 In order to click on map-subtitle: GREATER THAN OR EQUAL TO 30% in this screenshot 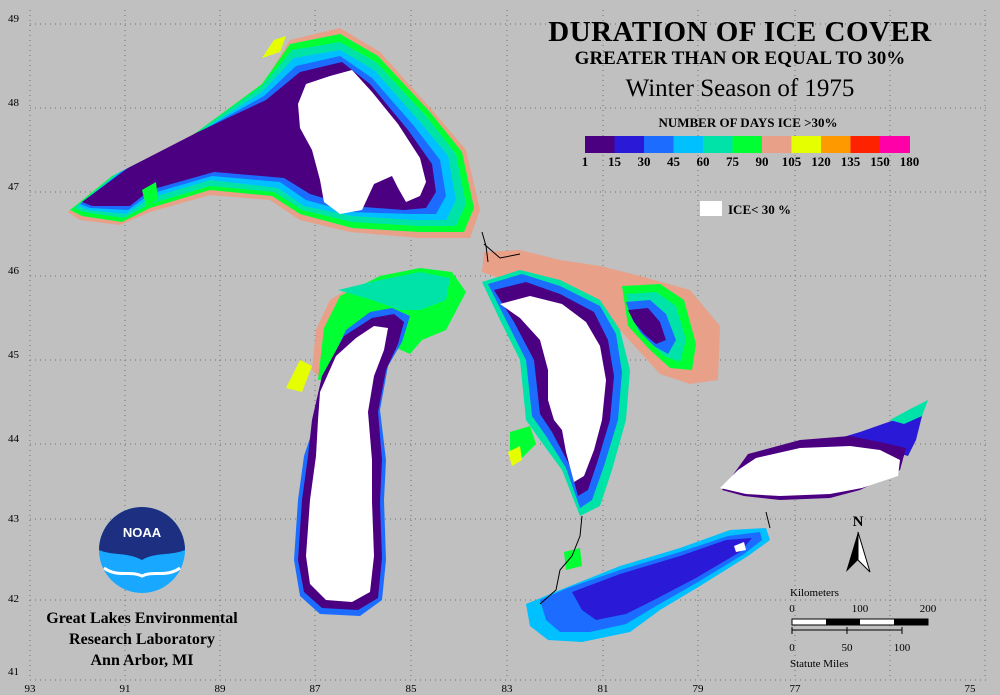, I will do `click(740, 58)`.